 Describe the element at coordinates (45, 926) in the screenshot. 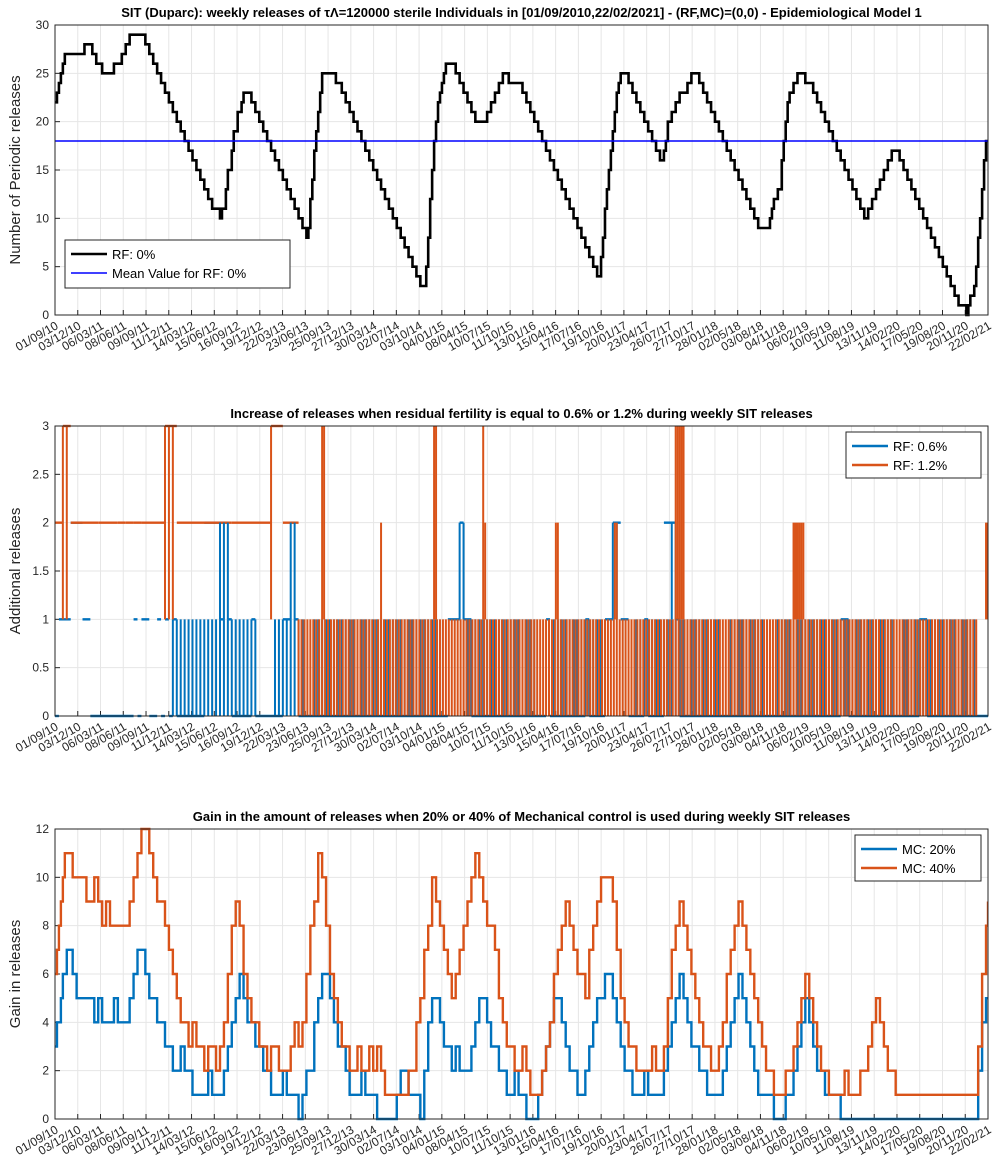

I see `y-tick-label: 8` at that location.